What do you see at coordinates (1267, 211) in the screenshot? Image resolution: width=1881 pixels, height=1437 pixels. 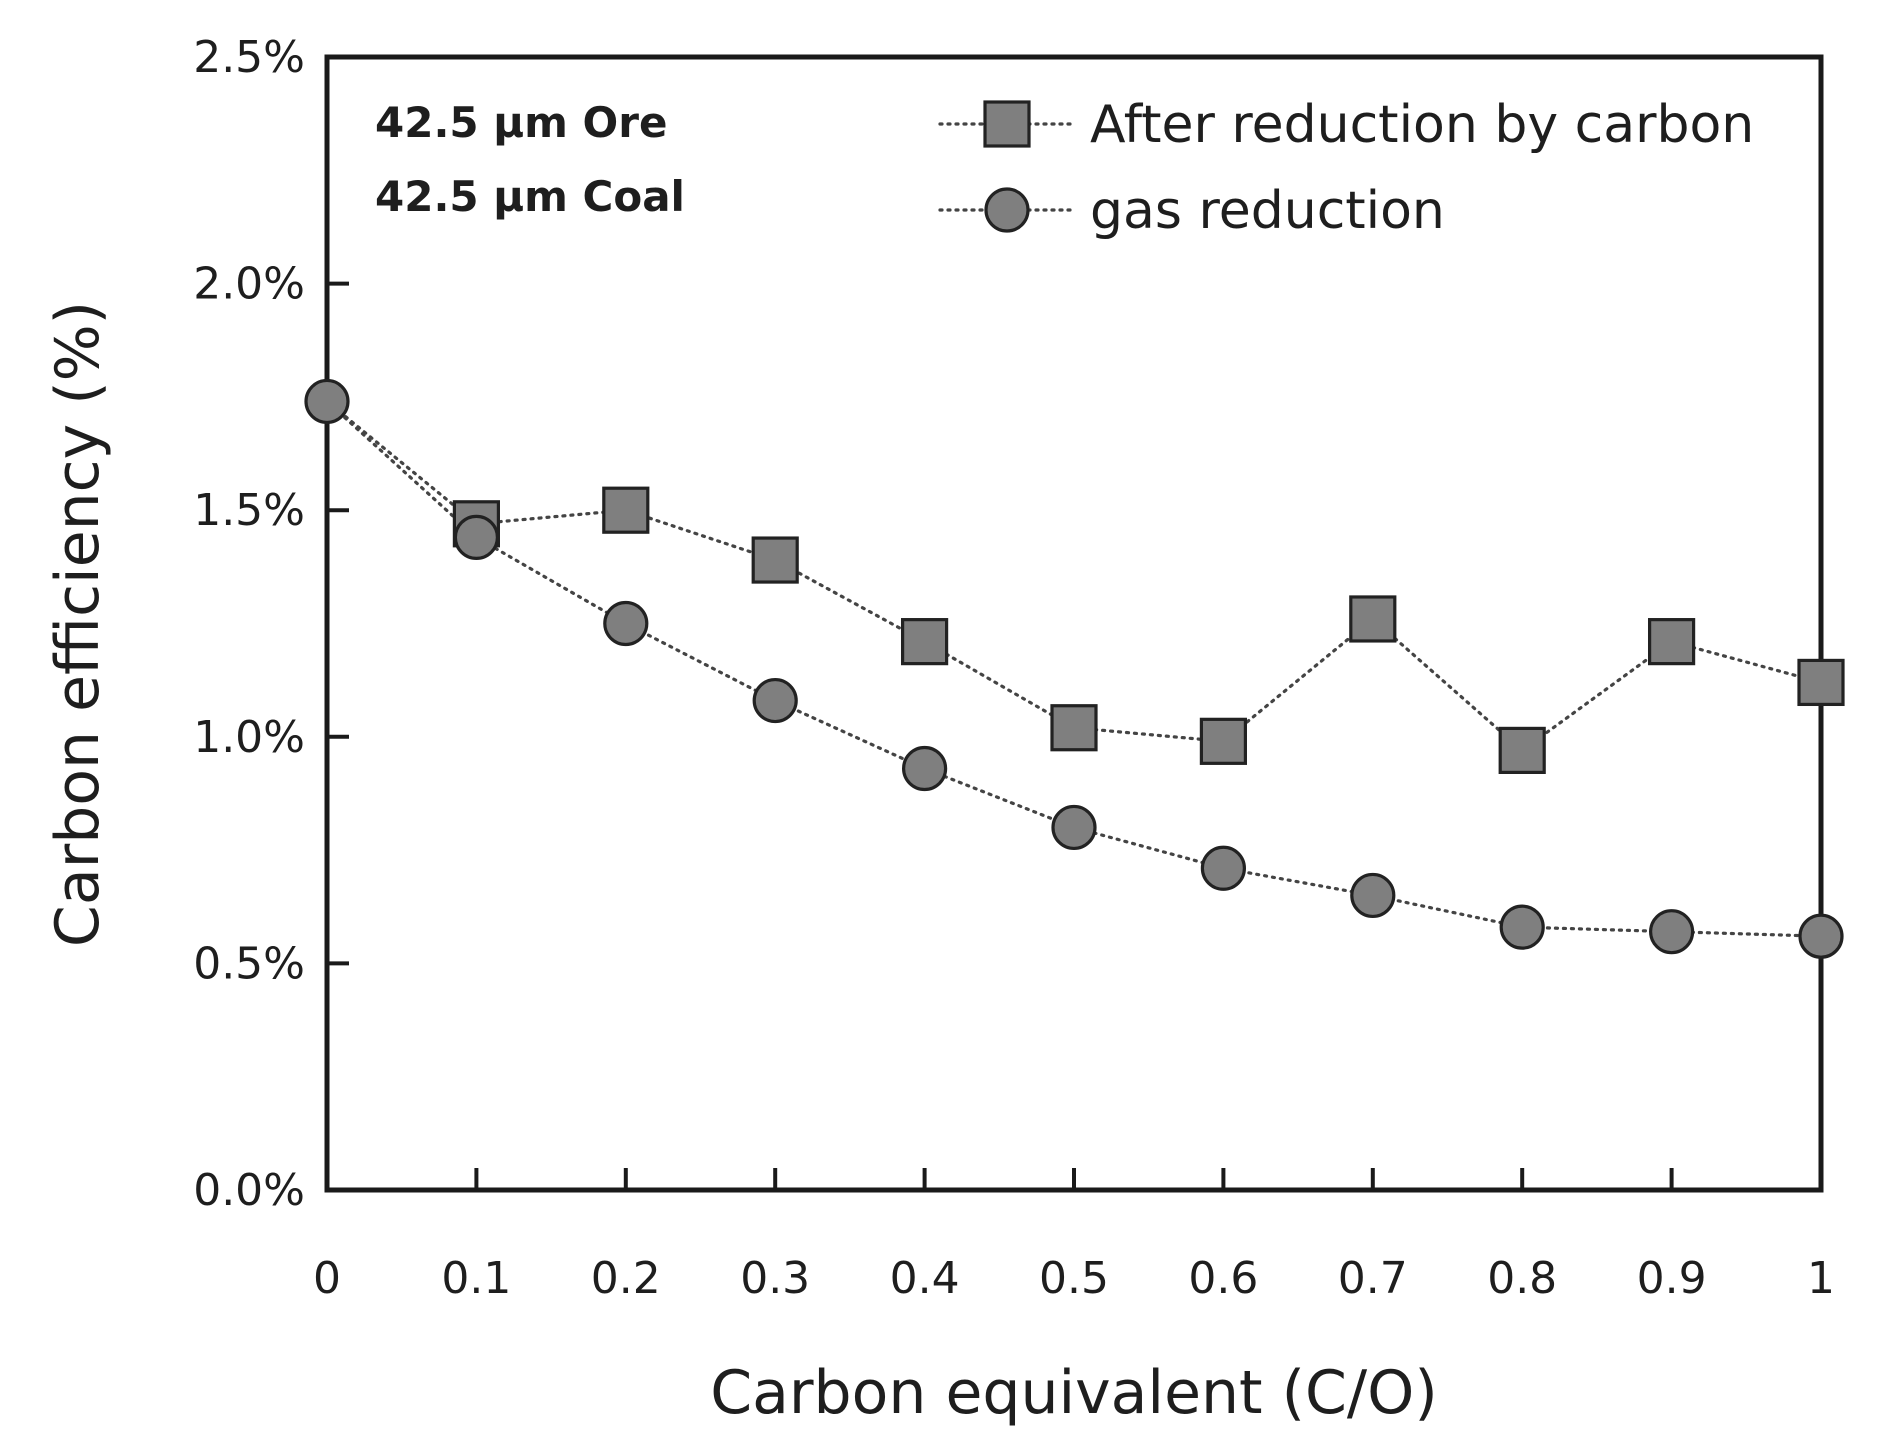 I see `legend-label: gas reduction` at bounding box center [1267, 211].